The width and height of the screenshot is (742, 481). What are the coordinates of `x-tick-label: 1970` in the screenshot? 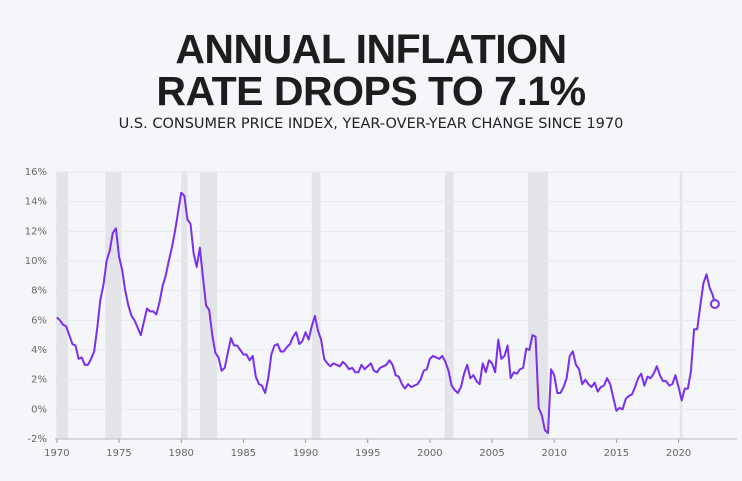 It's located at (56, 453).